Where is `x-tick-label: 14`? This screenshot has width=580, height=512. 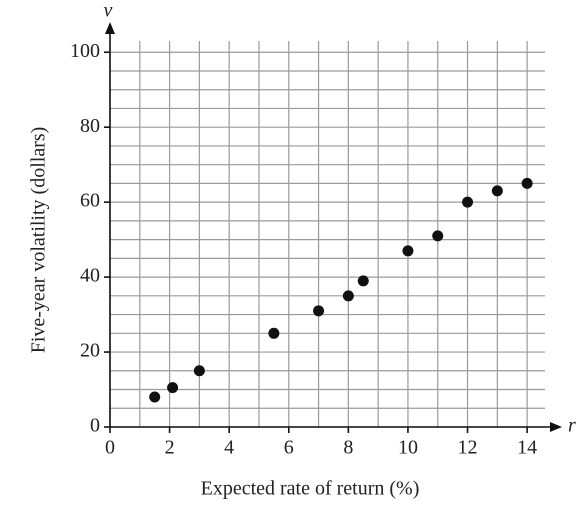
x-tick-label: 14 is located at coordinates (527, 448).